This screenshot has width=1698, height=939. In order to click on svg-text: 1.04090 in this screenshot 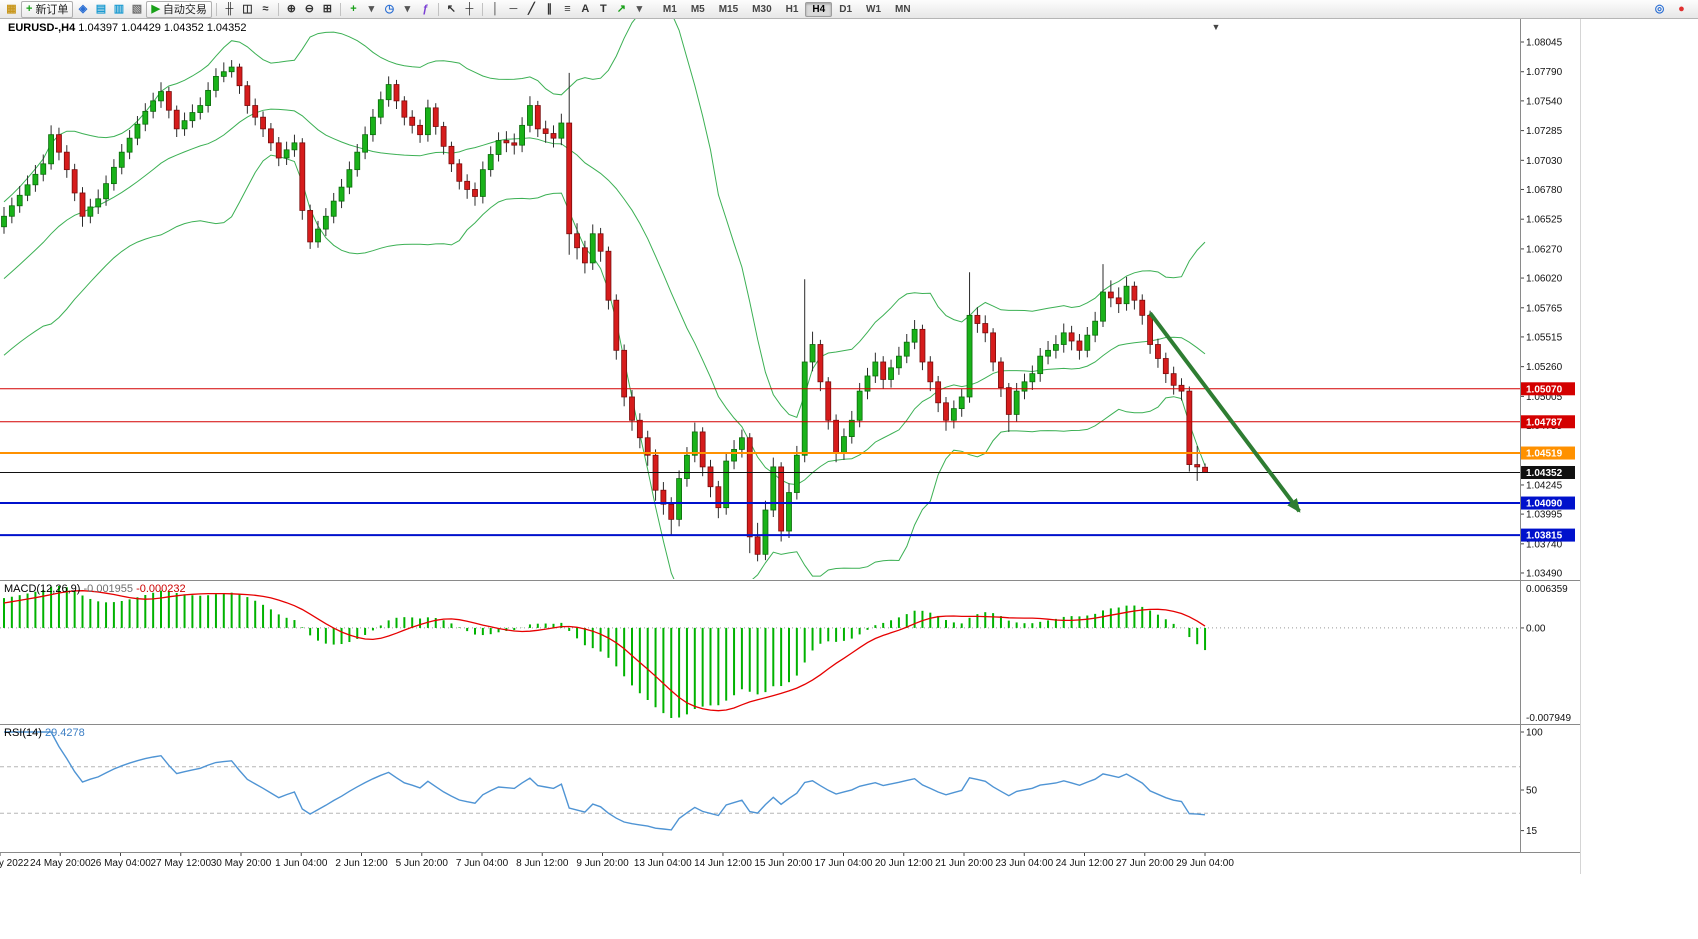, I will do `click(1544, 504)`.